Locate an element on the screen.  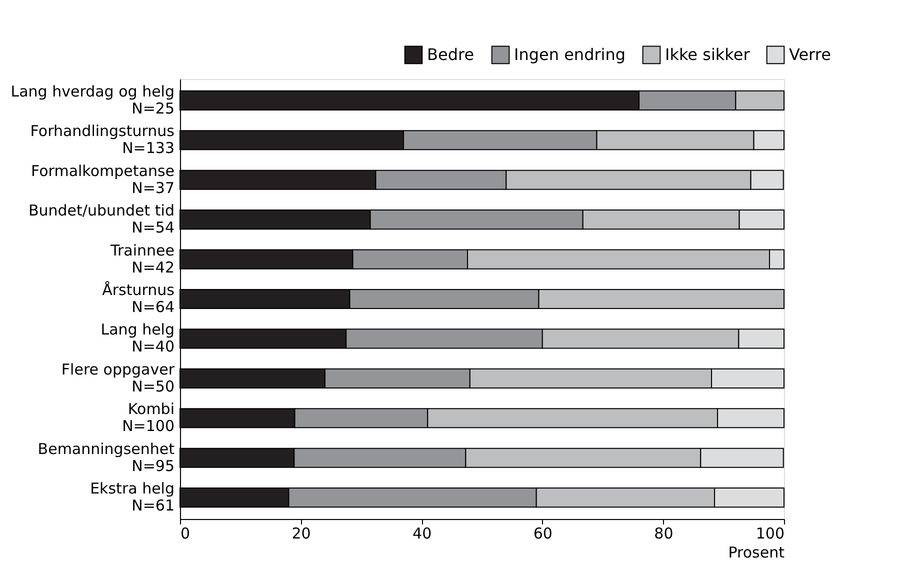
x-tick-label: 100 is located at coordinates (770, 533).